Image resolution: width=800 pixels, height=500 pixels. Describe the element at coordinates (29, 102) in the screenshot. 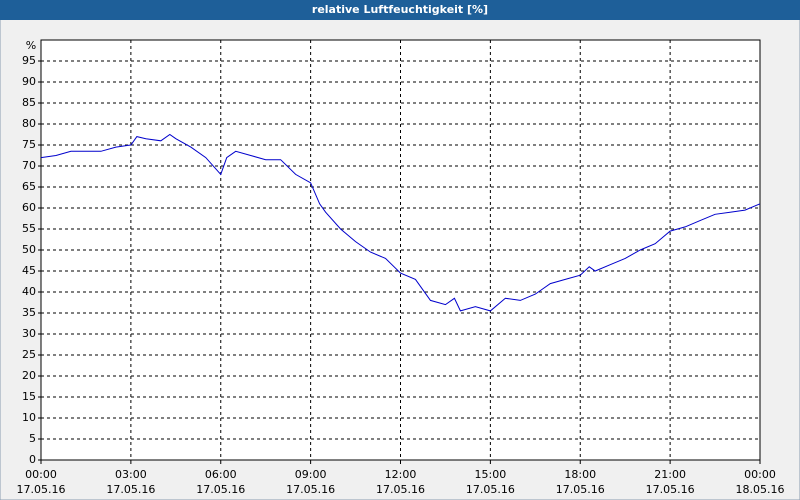

I see `y-tick-label: 85` at that location.